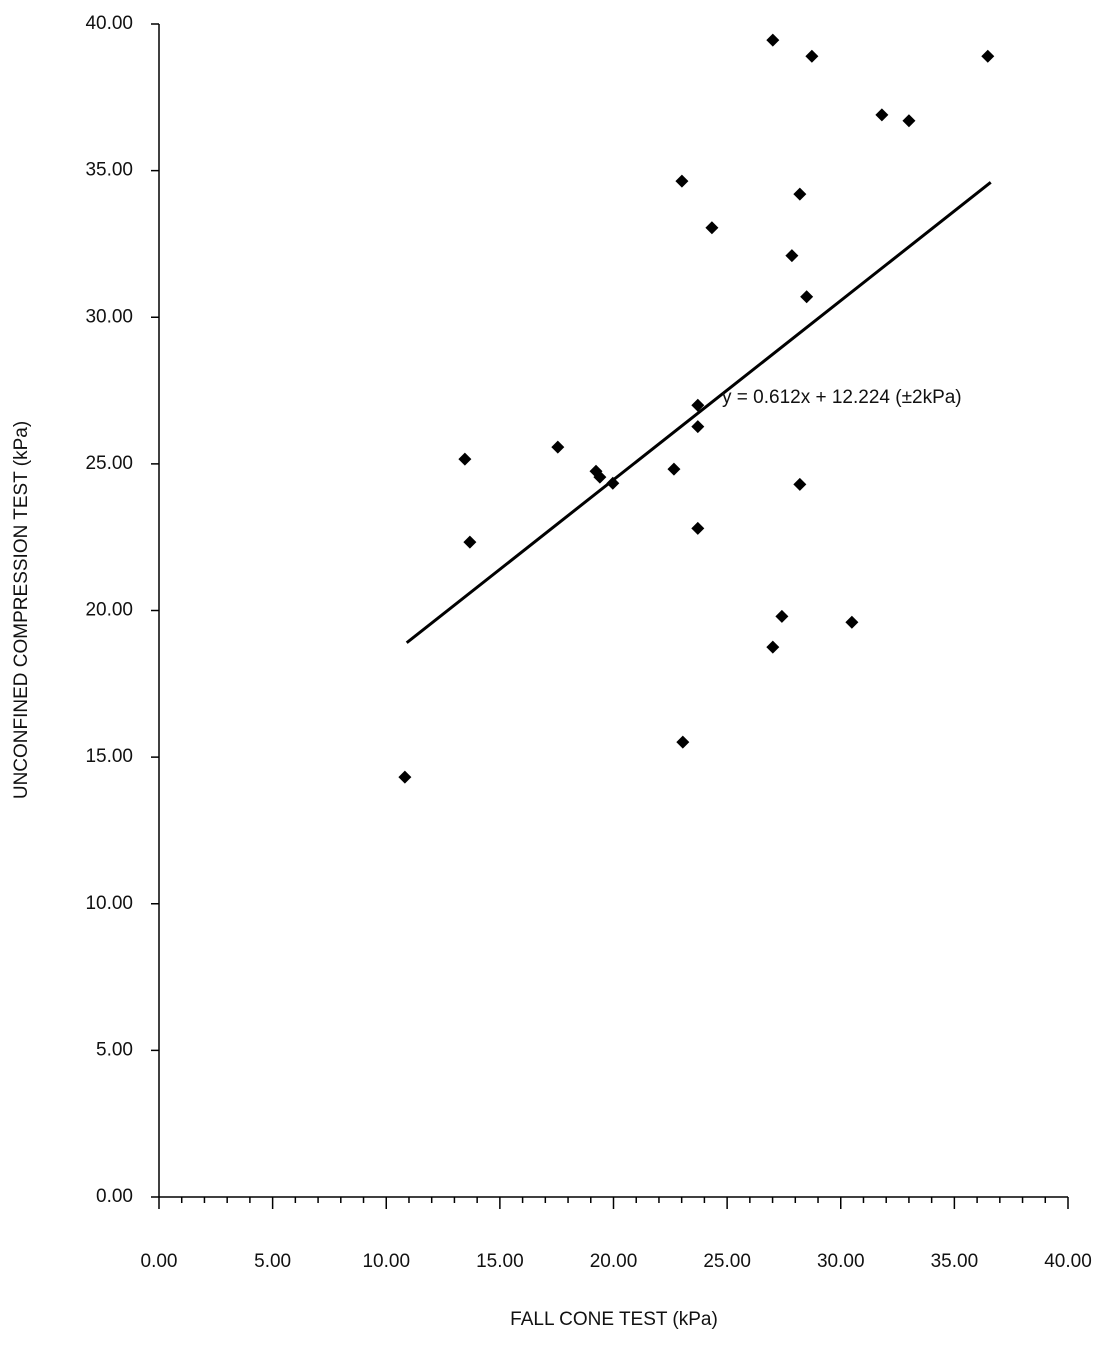 The height and width of the screenshot is (1355, 1101). I want to click on y-tick-label: 0.00, so click(114, 1196).